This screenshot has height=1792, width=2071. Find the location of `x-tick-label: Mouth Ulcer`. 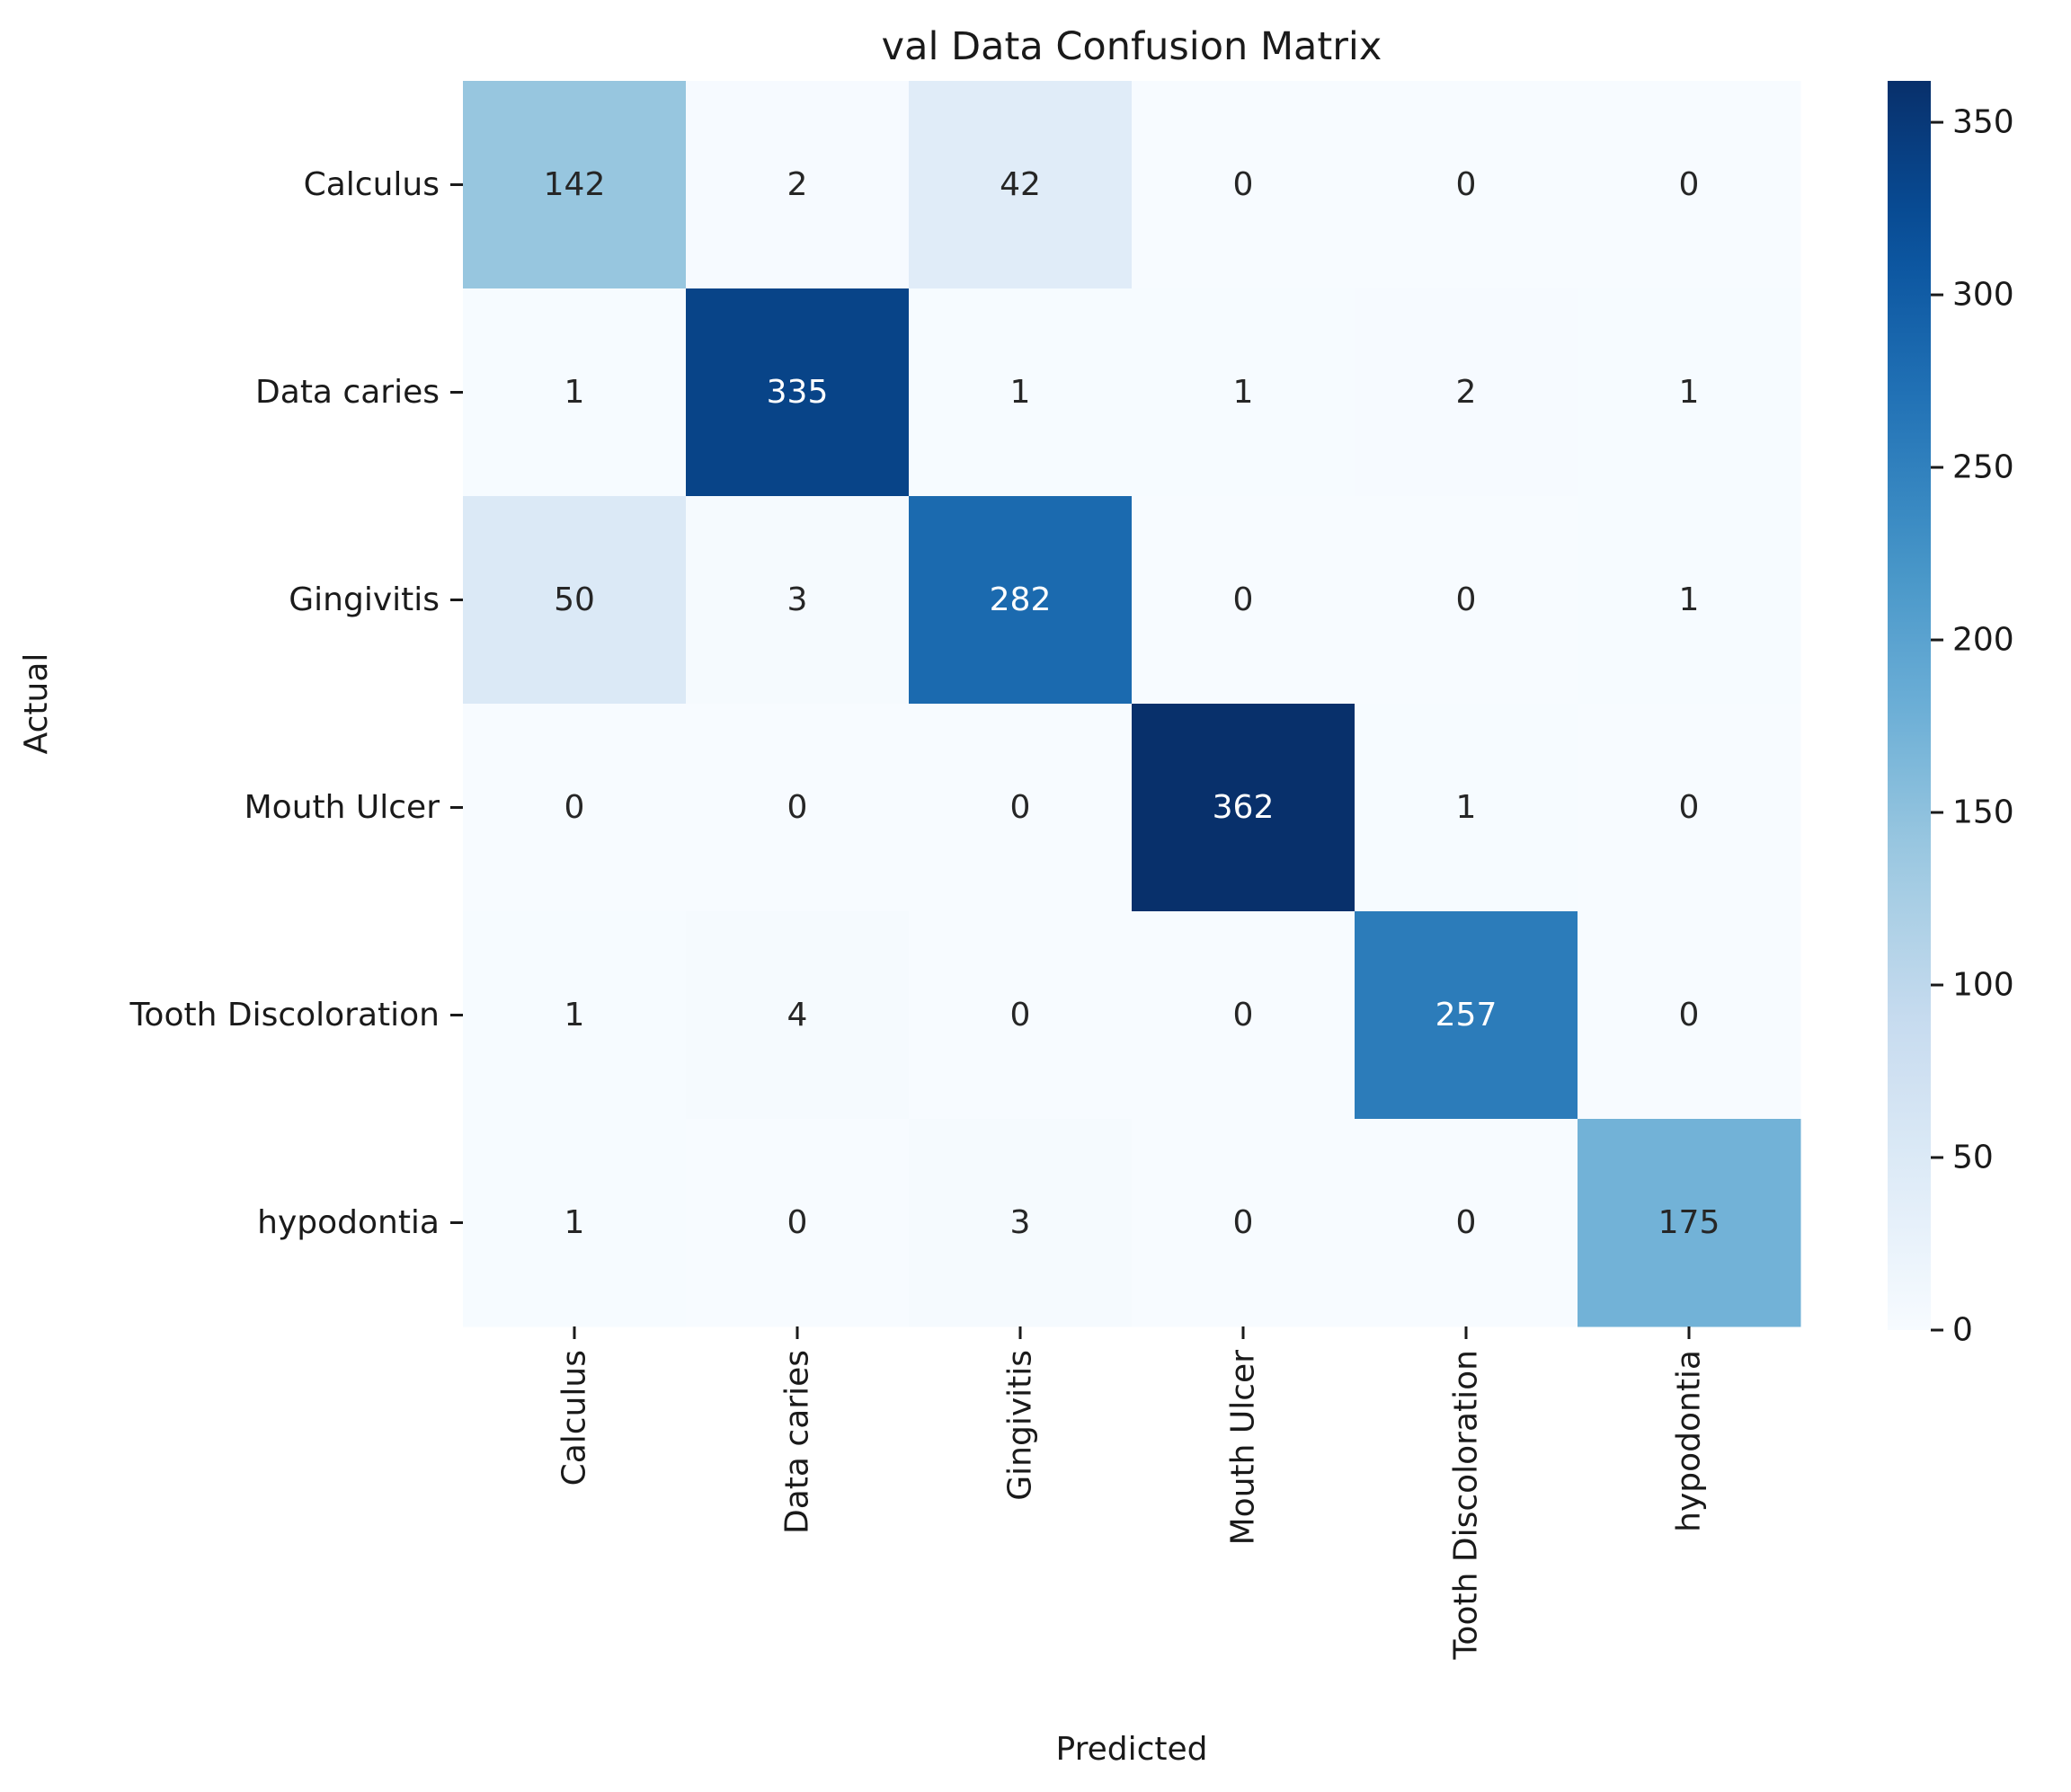

x-tick-label: Mouth Ulcer is located at coordinates (1243, 1448).